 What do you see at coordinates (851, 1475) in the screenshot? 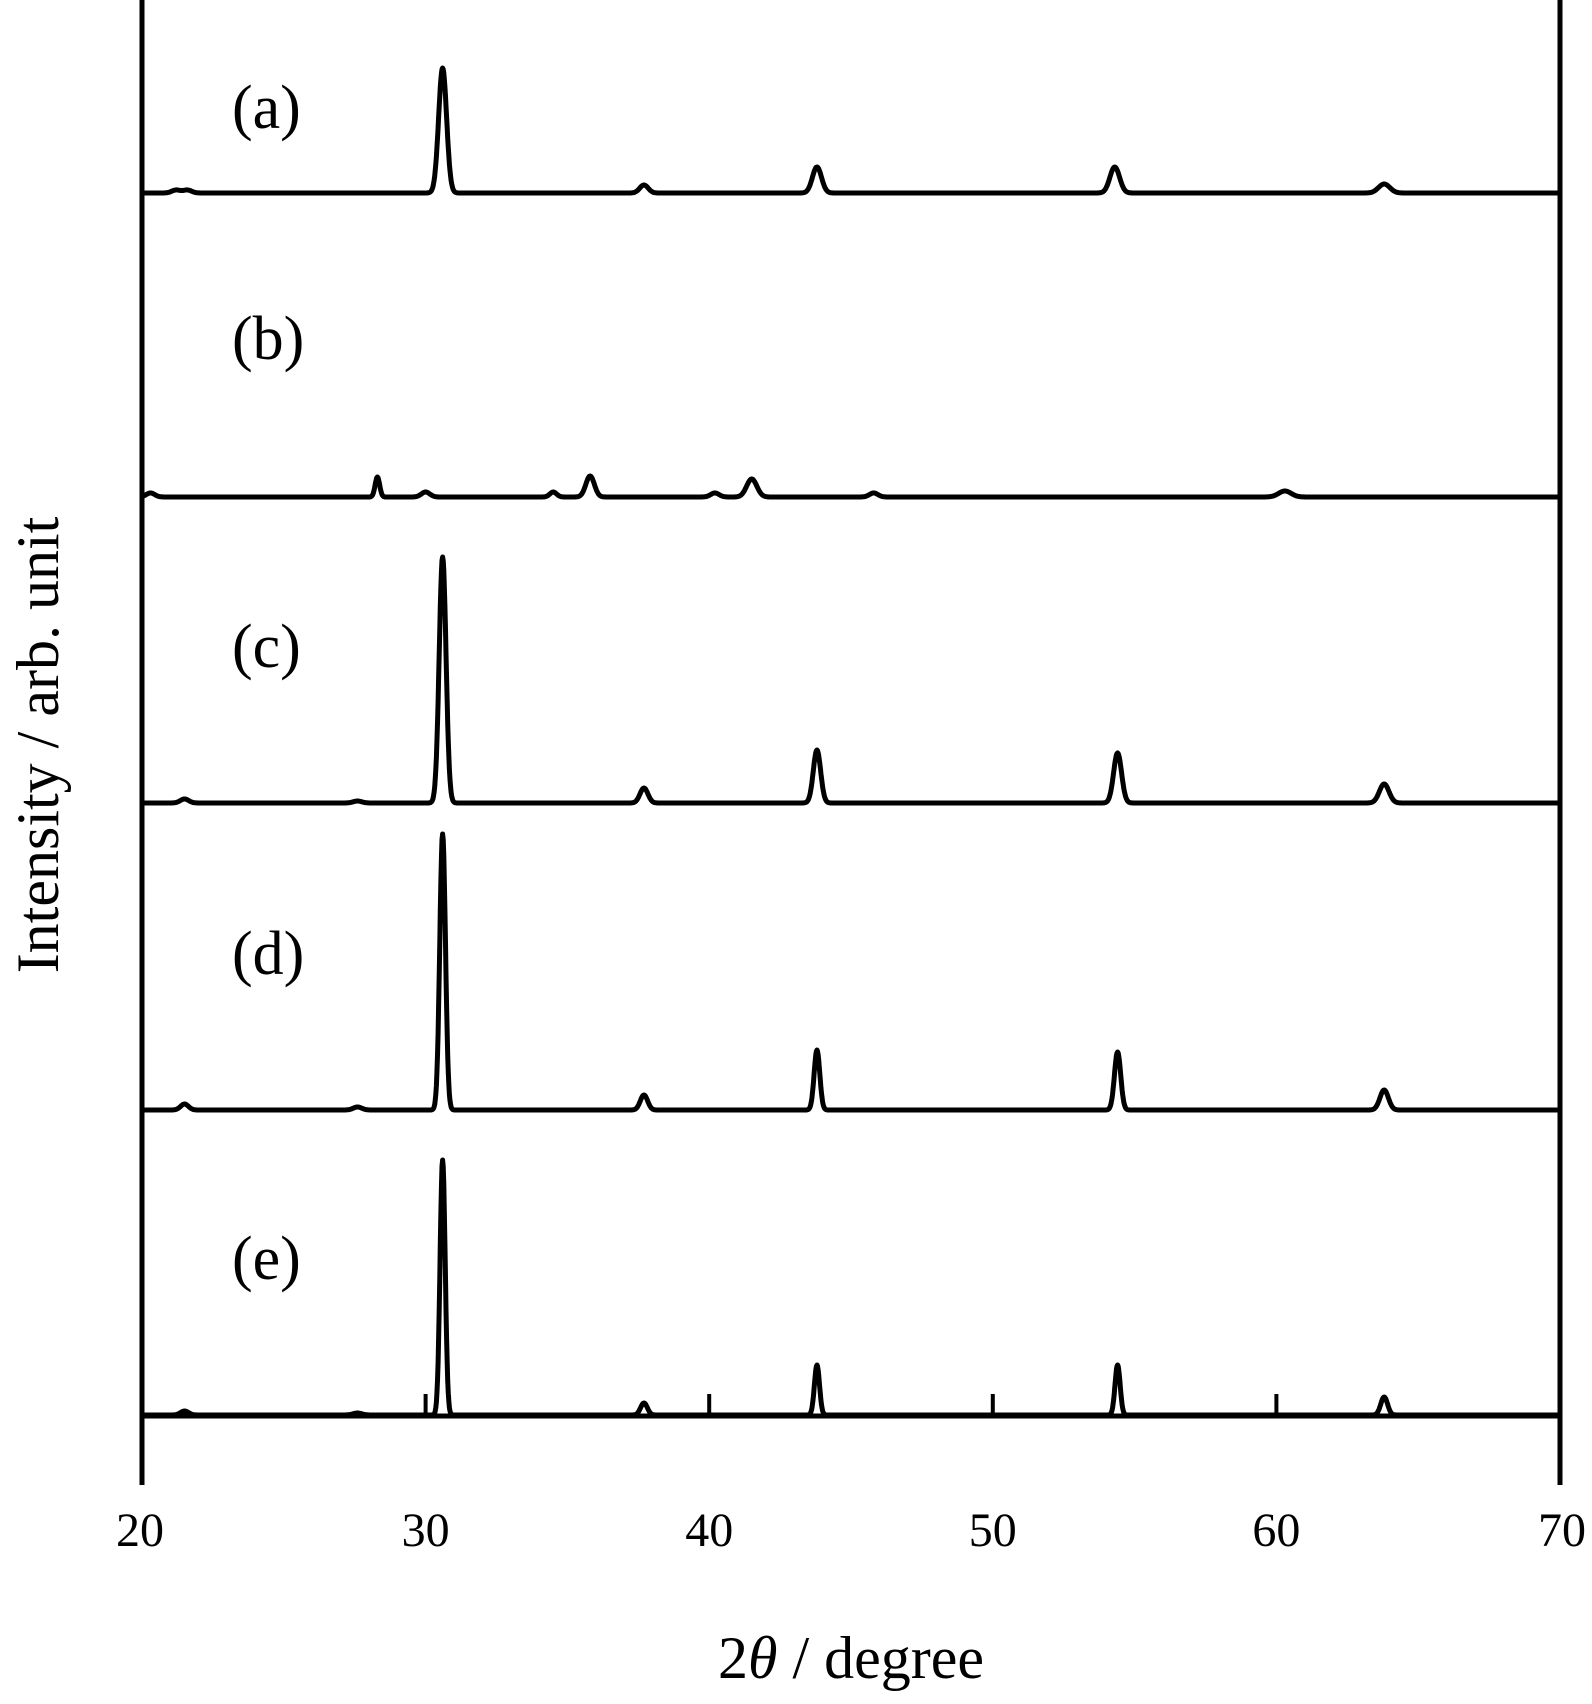
I see `x-ticks: 20 30 40 50 60 70` at bounding box center [851, 1475].